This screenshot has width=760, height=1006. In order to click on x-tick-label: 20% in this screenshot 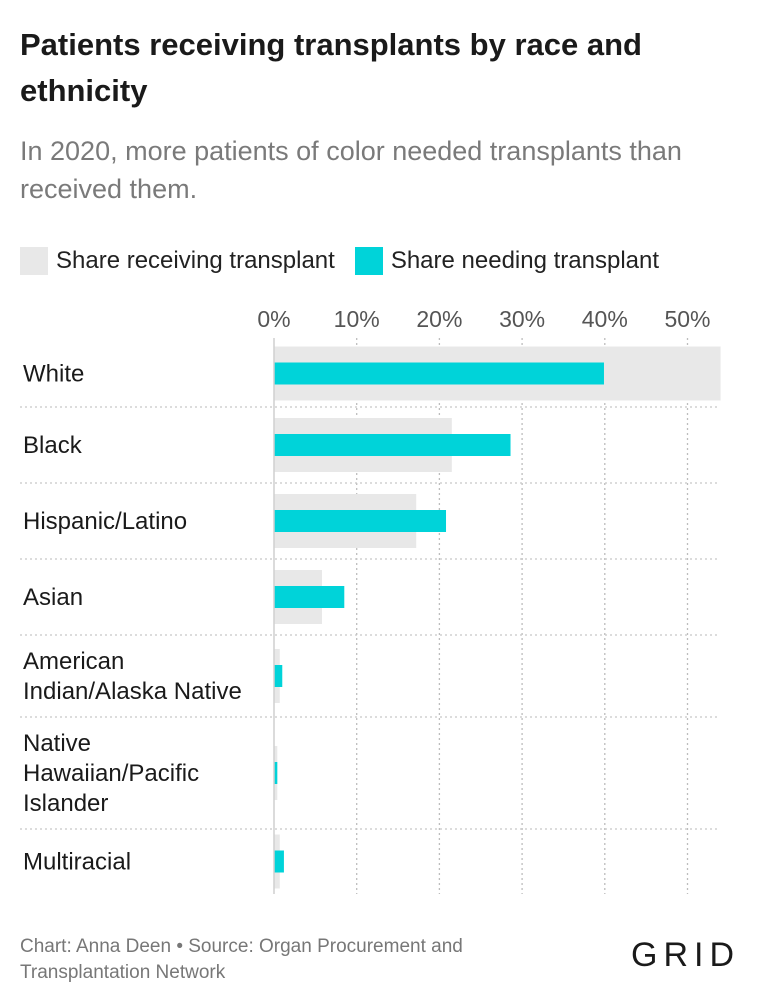, I will do `click(439, 319)`.